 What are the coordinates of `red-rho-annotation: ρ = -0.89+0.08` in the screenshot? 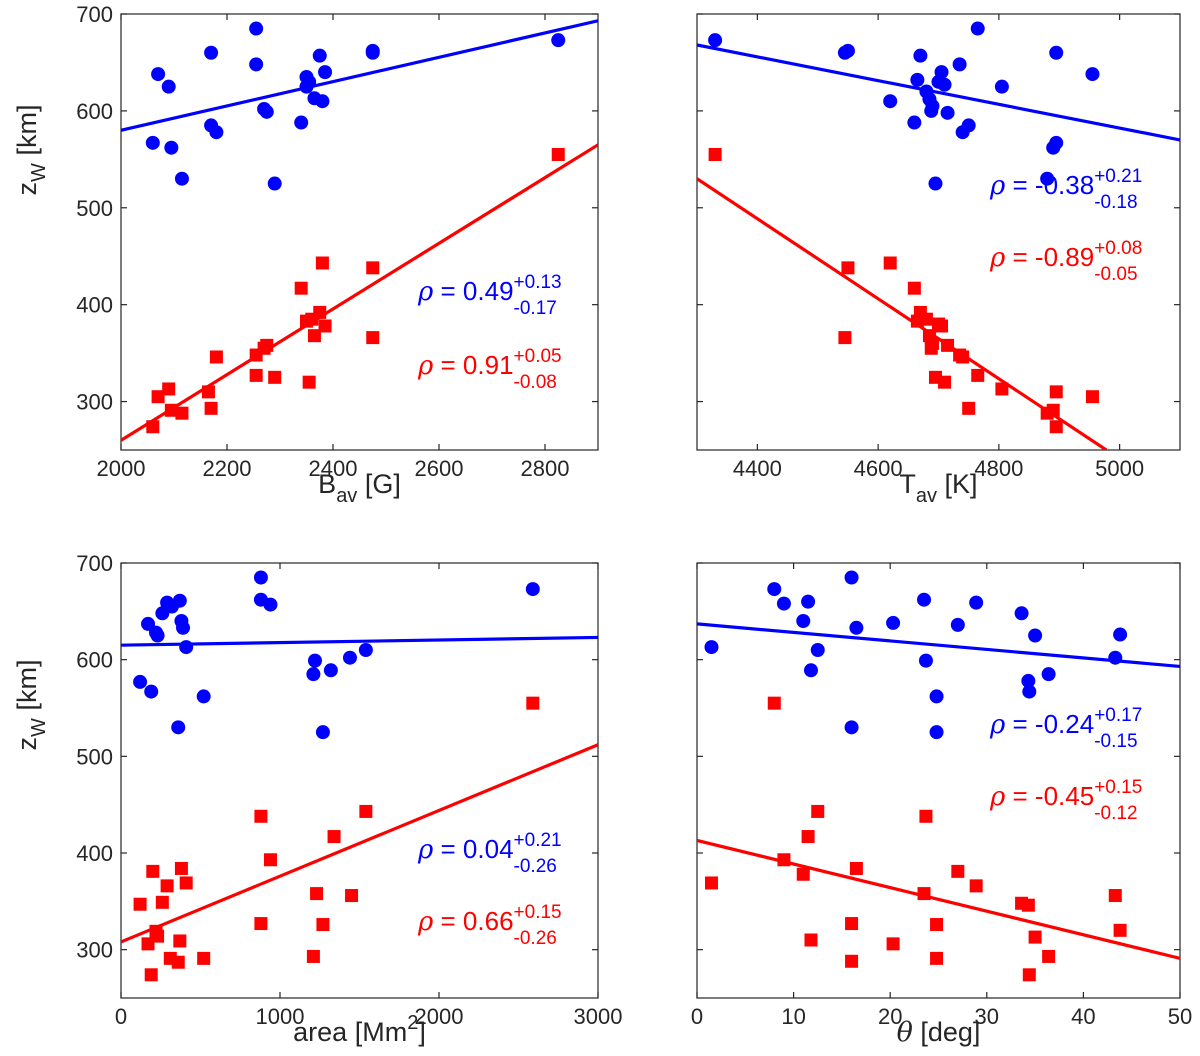 It's located at (1065, 255).